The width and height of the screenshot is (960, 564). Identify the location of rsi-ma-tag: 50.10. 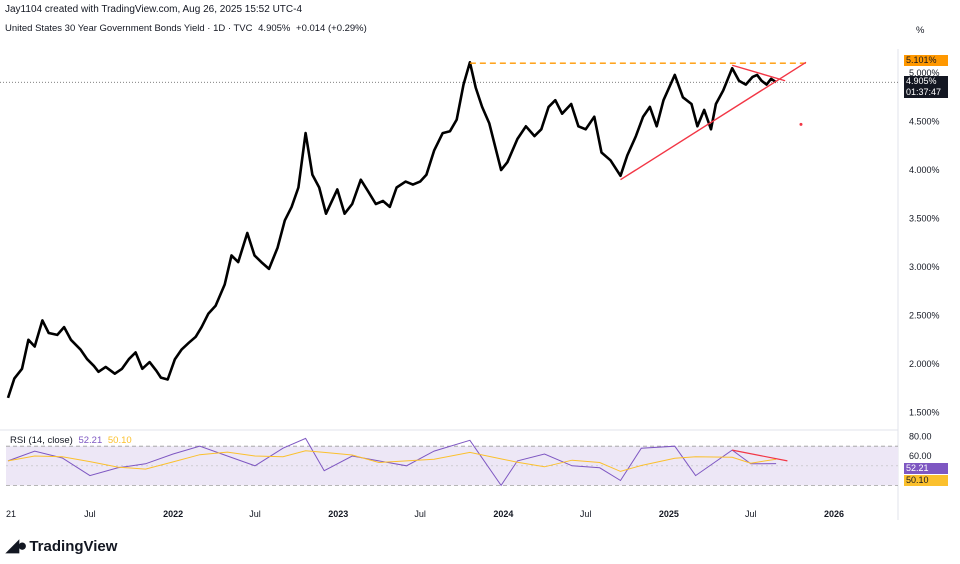
(926, 480).